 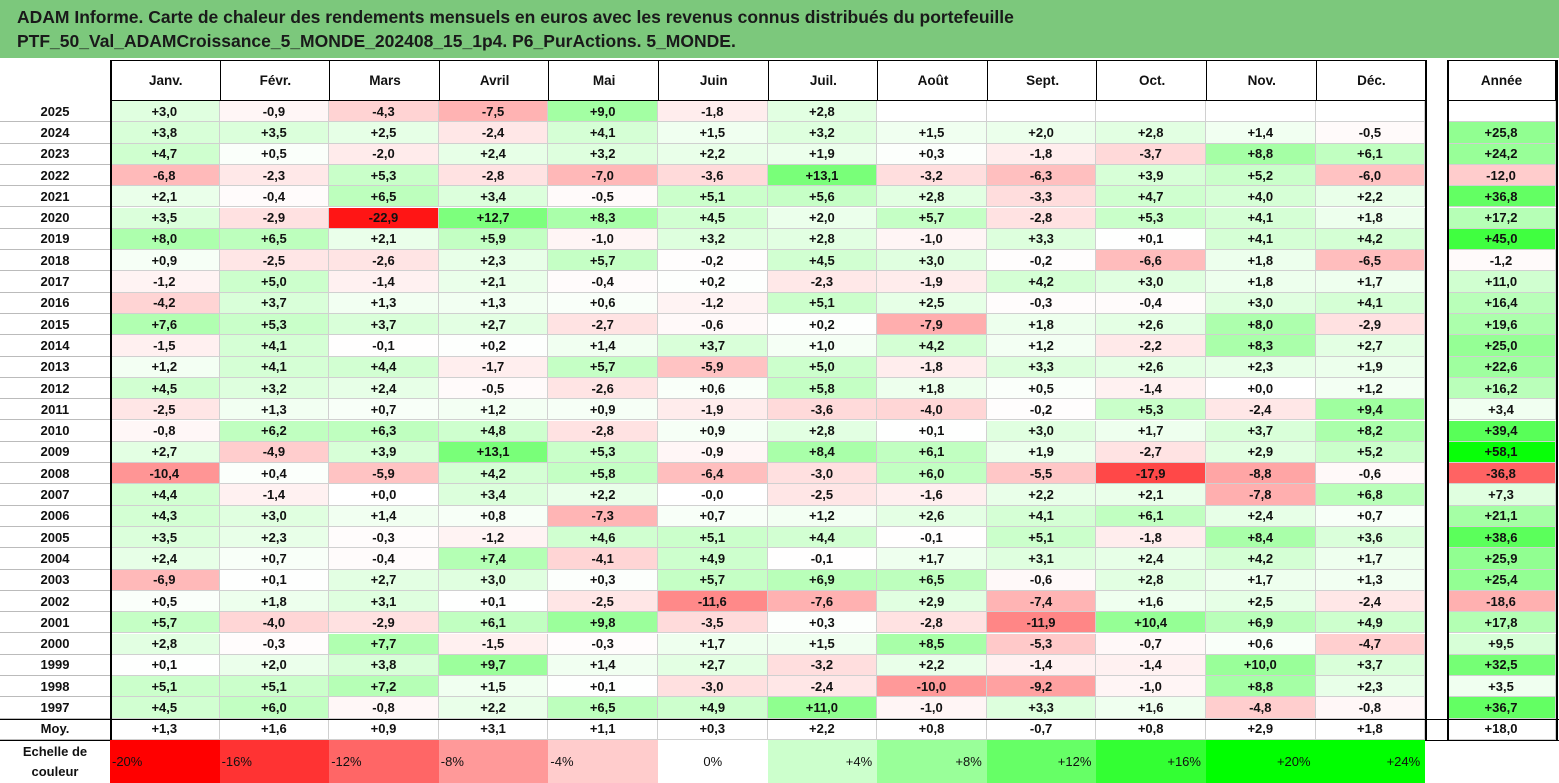 I want to click on year-label: 2006, so click(x=55, y=516).